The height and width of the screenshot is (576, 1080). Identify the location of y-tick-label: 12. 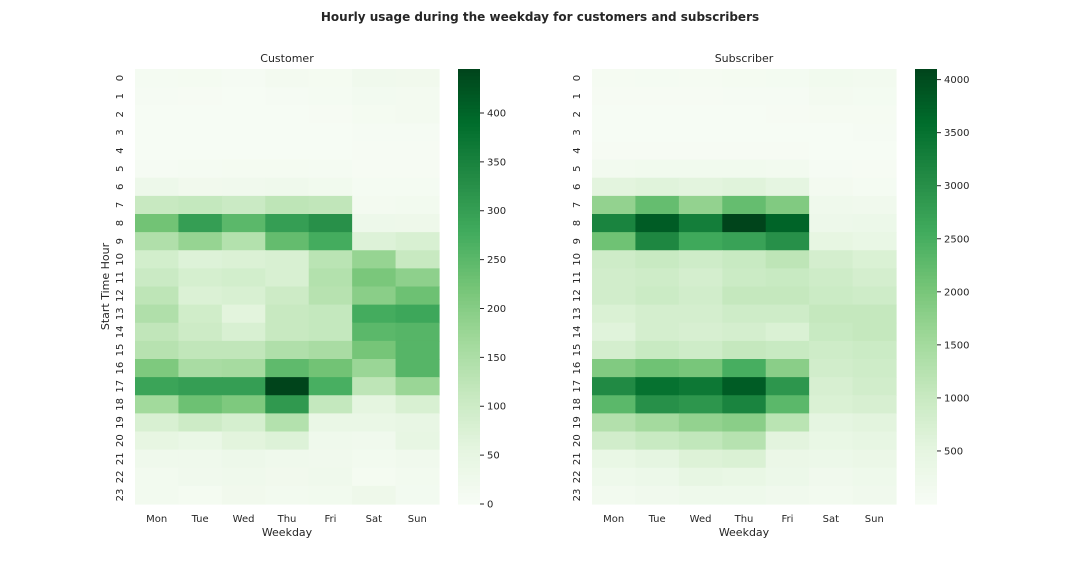
(577, 295).